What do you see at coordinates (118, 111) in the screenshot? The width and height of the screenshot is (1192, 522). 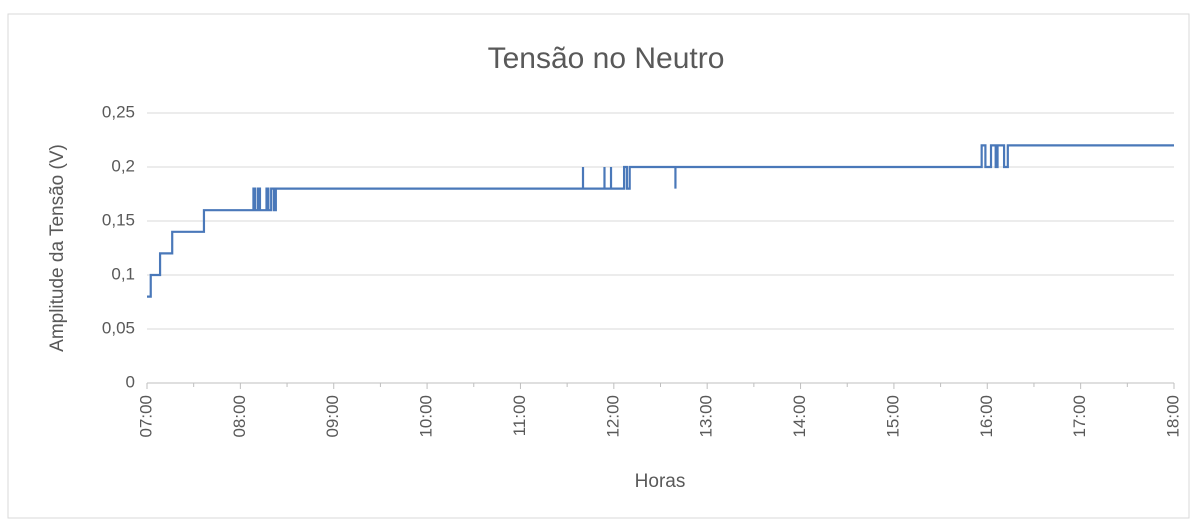 I see `y-tick-label: 0,25` at bounding box center [118, 111].